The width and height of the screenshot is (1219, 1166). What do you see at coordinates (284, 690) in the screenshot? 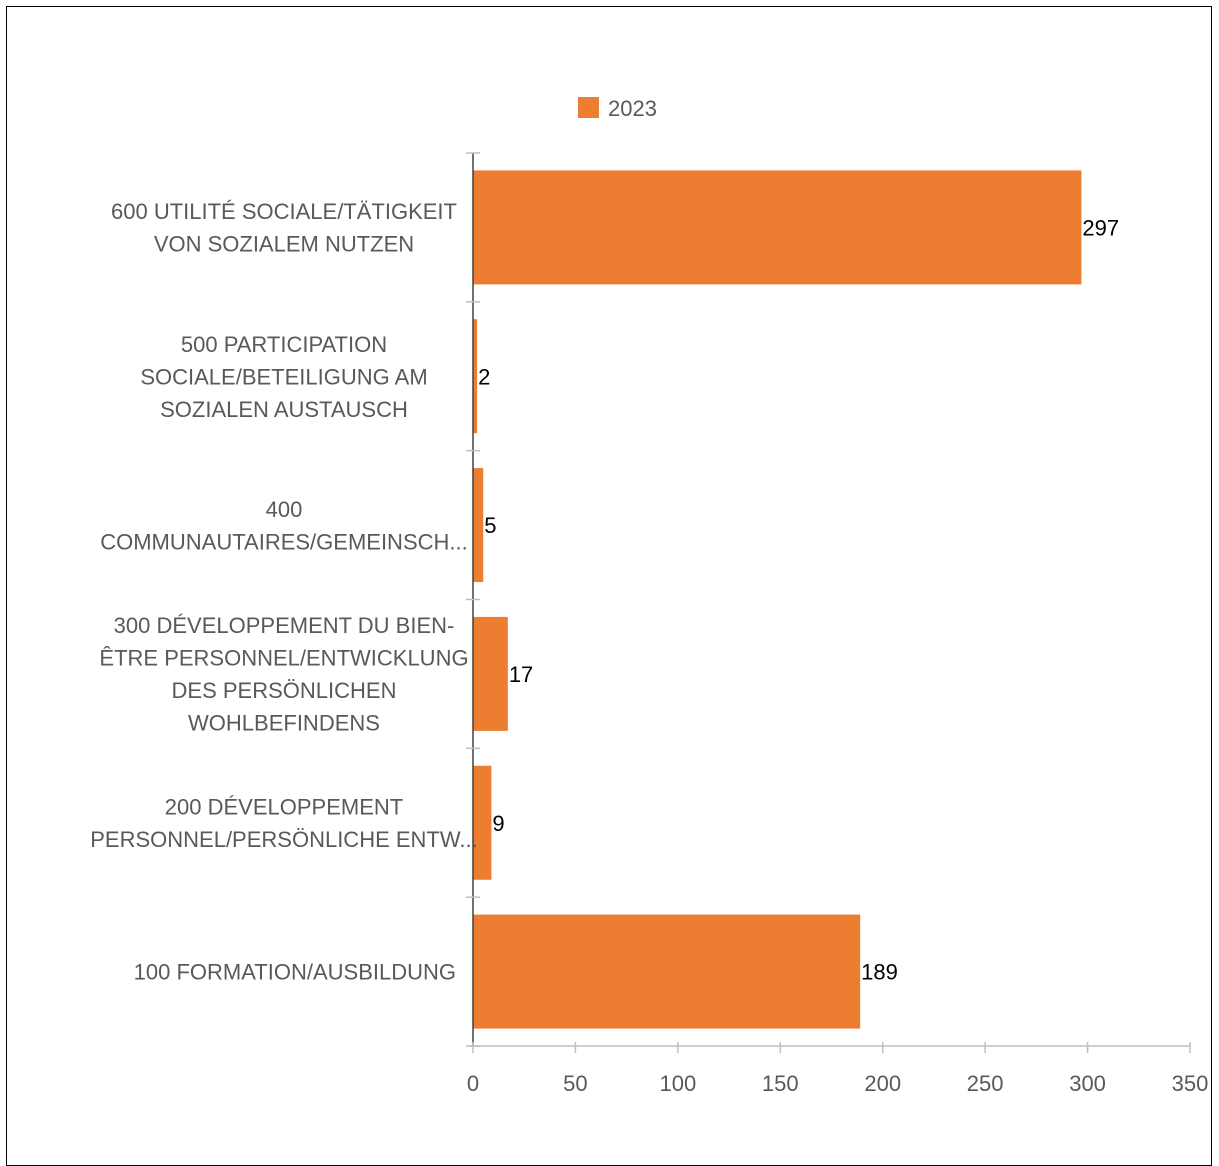
I see `category-label-3-line-2: DES PERSÖNLICHEN` at bounding box center [284, 690].